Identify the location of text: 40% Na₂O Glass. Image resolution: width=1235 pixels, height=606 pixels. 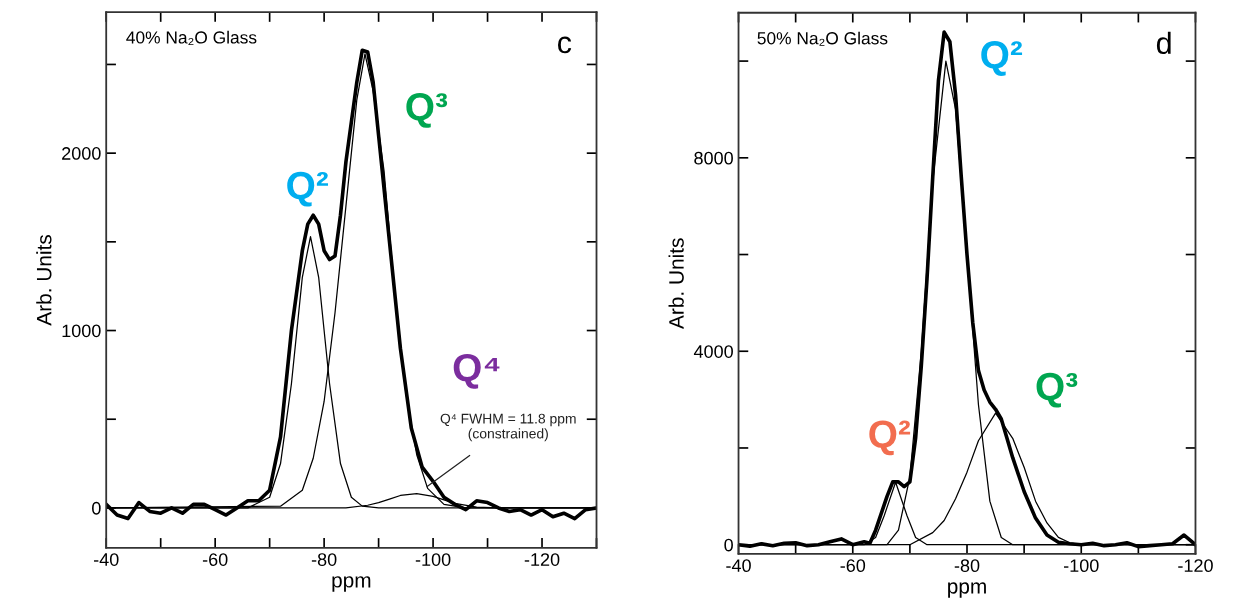
(191, 37).